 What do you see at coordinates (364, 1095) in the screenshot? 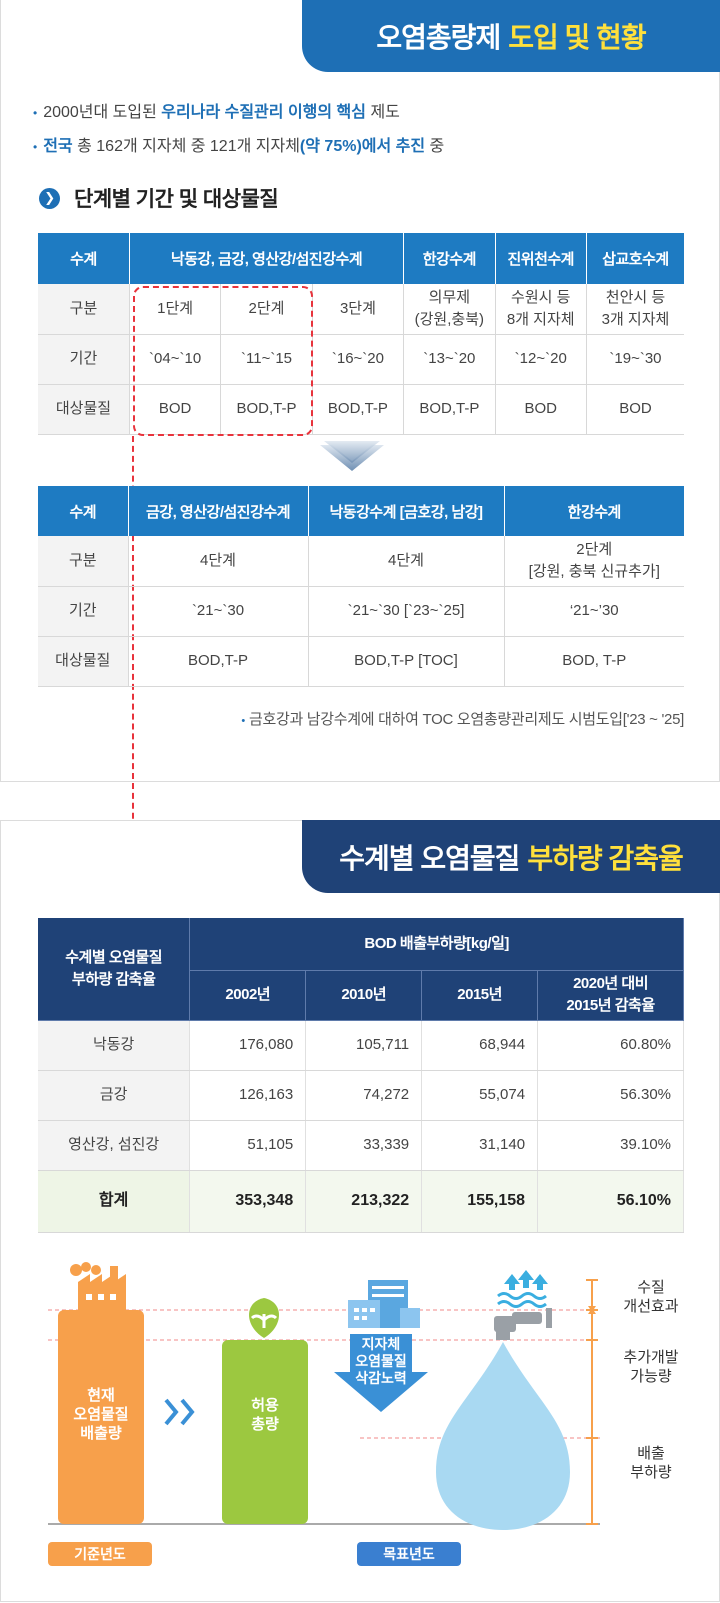
I see `table-cell: 74,272` at bounding box center [364, 1095].